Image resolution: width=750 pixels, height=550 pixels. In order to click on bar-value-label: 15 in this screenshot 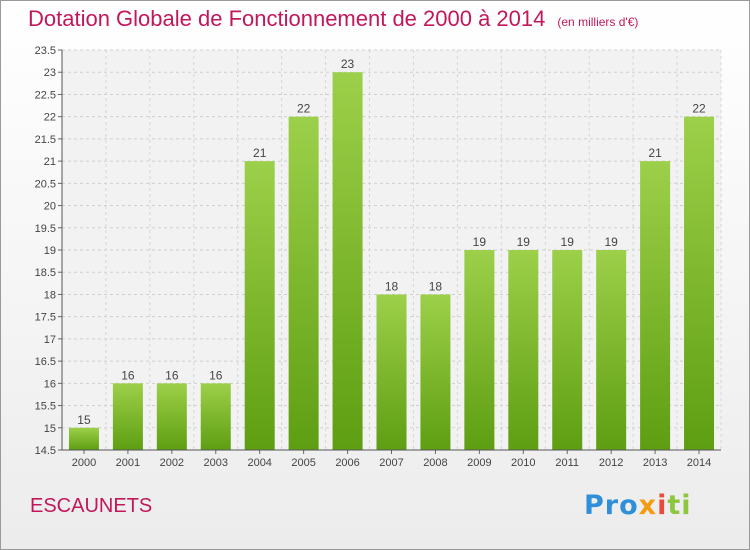, I will do `click(84, 420)`.